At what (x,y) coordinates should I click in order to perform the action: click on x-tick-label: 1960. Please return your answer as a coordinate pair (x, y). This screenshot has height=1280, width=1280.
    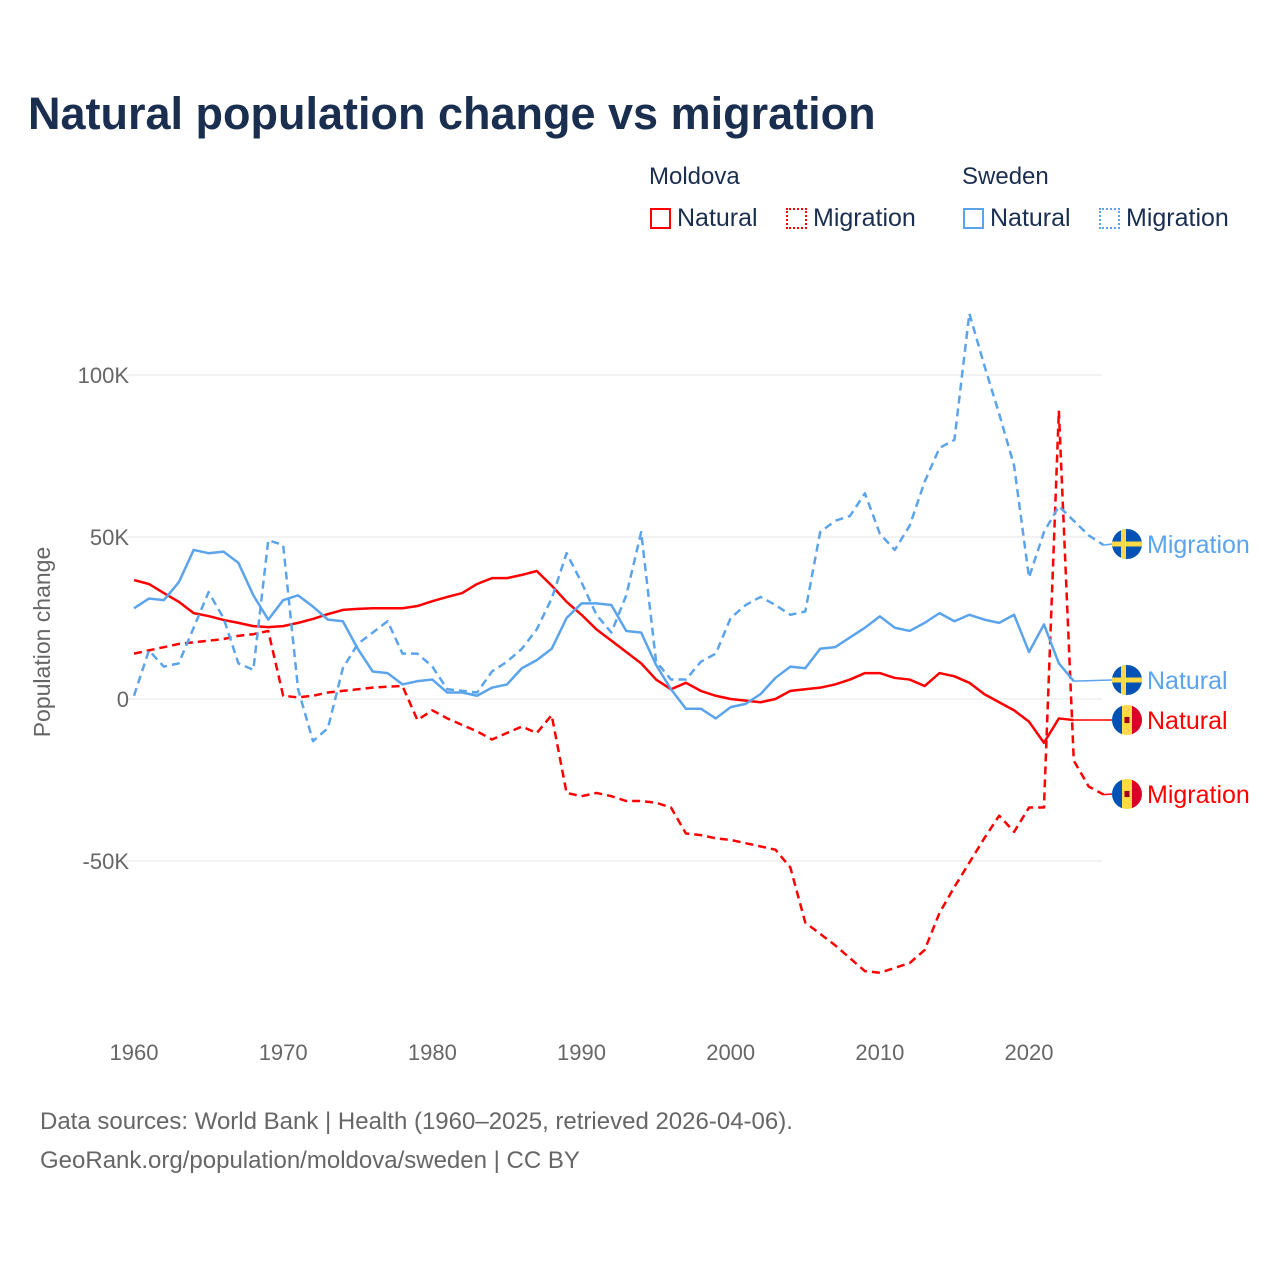
    Looking at the image, I should click on (134, 1052).